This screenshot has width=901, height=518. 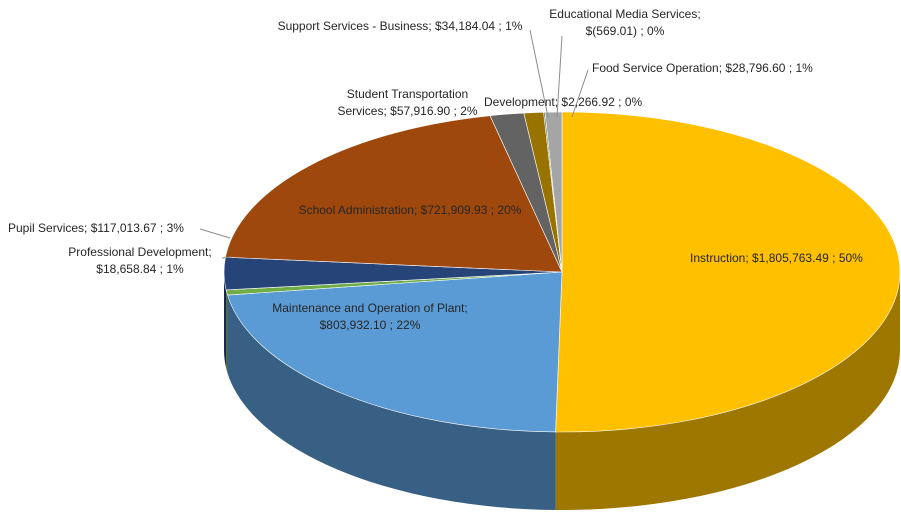 I want to click on percent-label: 50%, so click(x=850, y=258).